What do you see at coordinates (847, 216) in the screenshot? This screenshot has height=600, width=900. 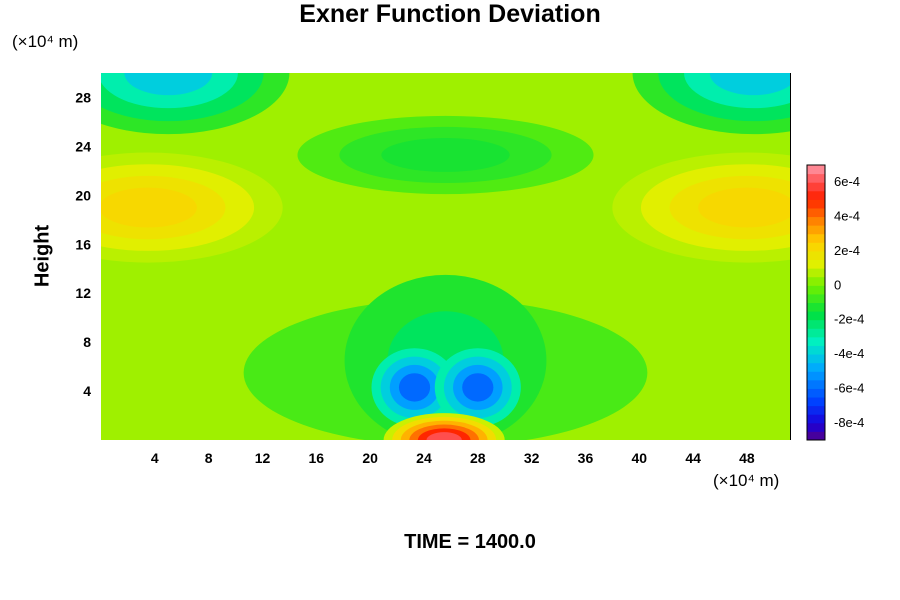 I see `colorbar-tick-label: 4e-4` at bounding box center [847, 216].